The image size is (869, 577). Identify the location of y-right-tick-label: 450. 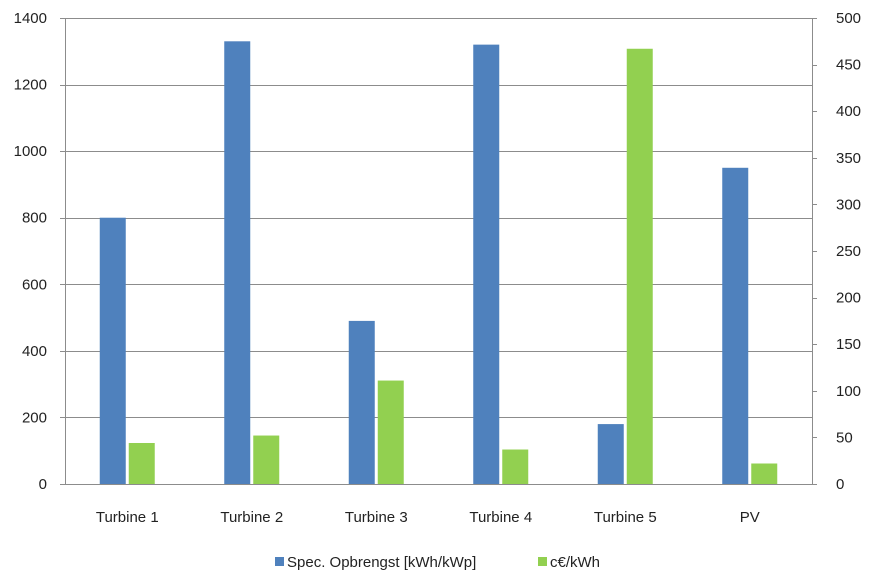
(848, 65).